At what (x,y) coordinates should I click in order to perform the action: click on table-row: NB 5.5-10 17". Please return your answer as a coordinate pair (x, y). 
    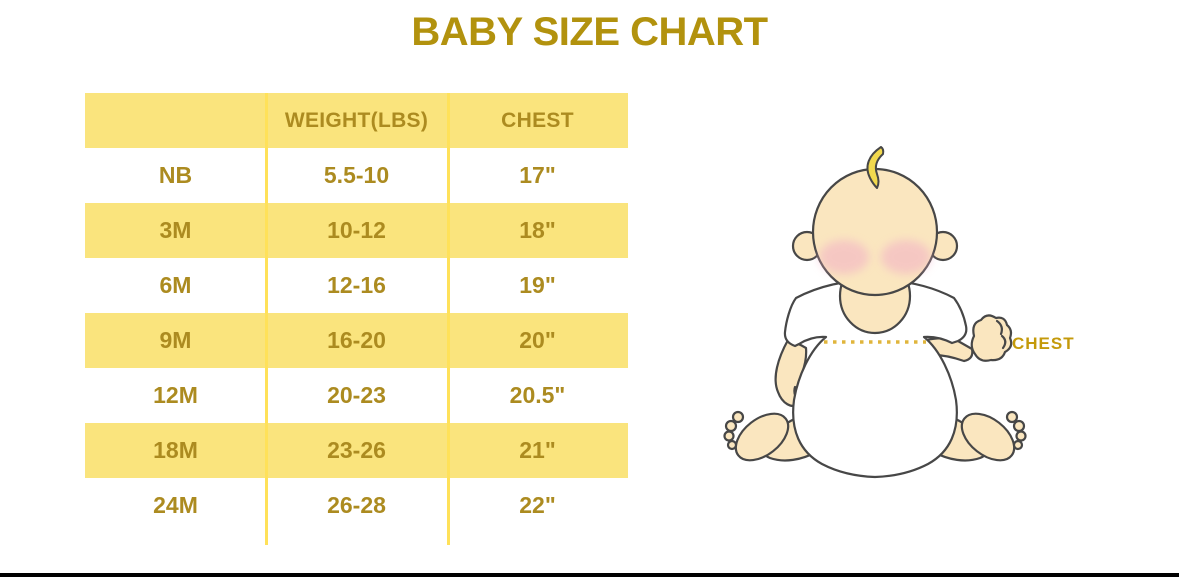
    Looking at the image, I should click on (356, 175).